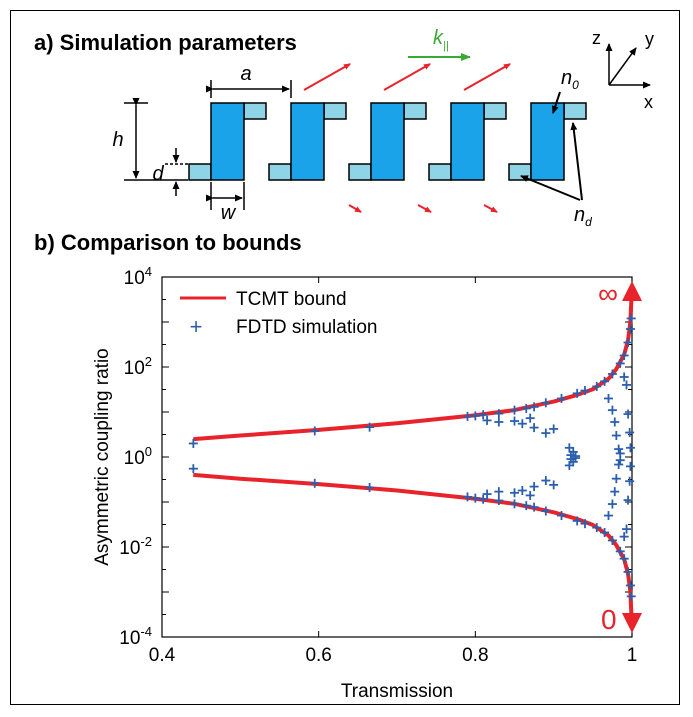 The height and width of the screenshot is (717, 693). I want to click on label-w: w, so click(229, 213).